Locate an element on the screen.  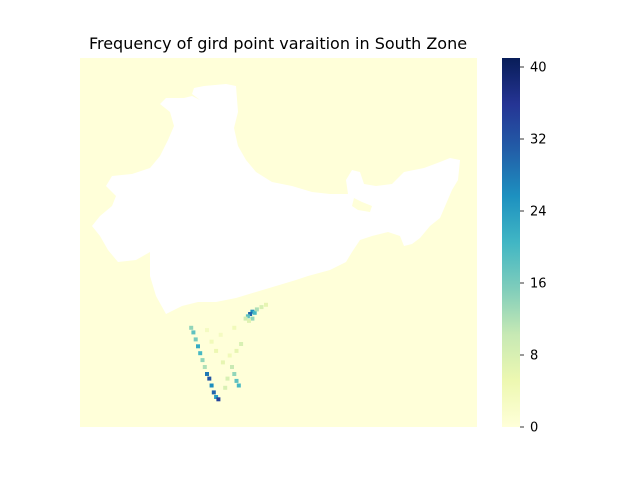
colorbar-tick-label: 32 is located at coordinates (538, 140).